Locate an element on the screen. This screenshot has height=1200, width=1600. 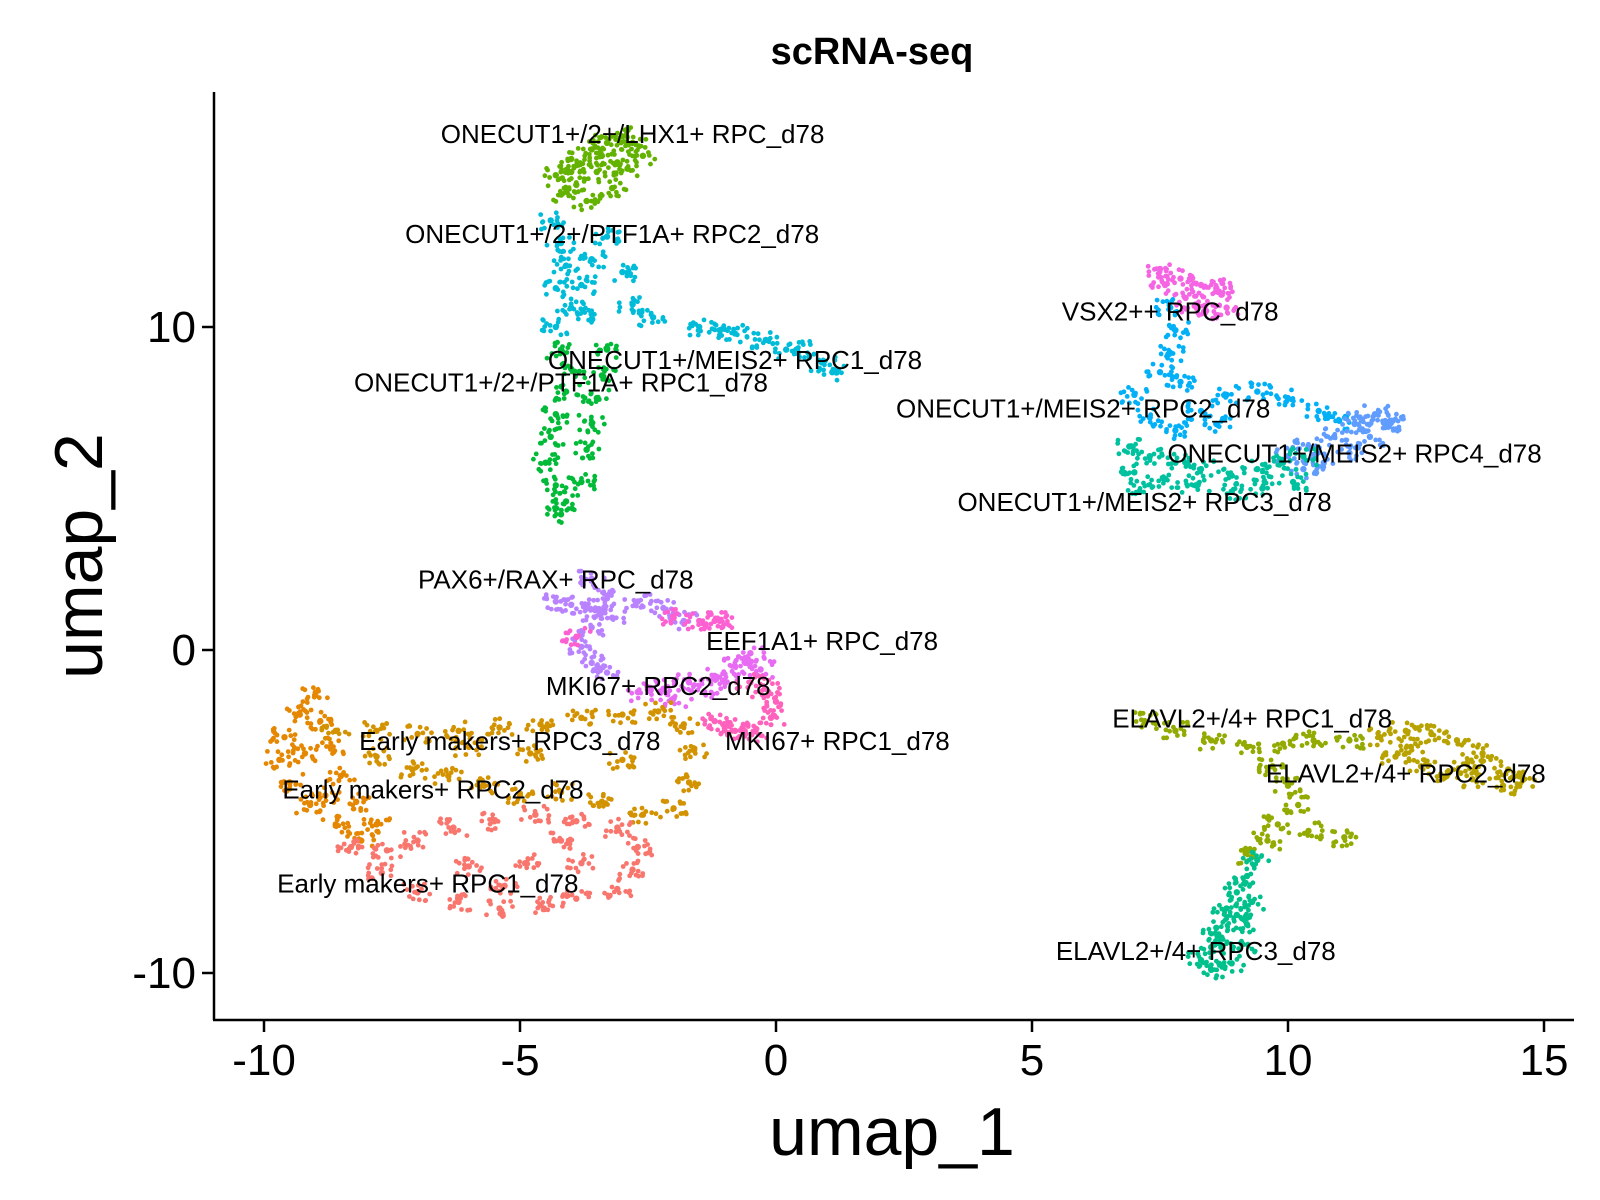
cluster-label: ELAVL2+/4+ RPC3_d78 is located at coordinates (1196, 951).